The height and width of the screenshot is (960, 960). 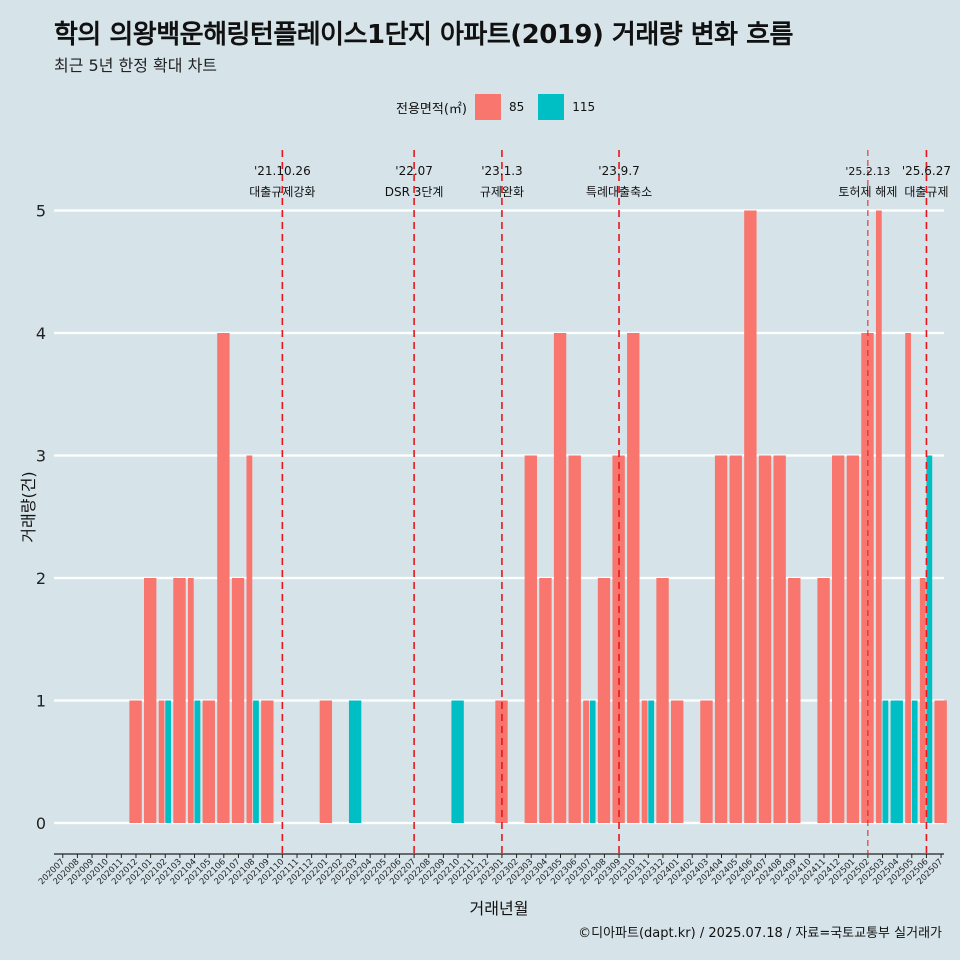 What do you see at coordinates (867, 192) in the screenshot?
I see `event-label-4: 토허제 해제` at bounding box center [867, 192].